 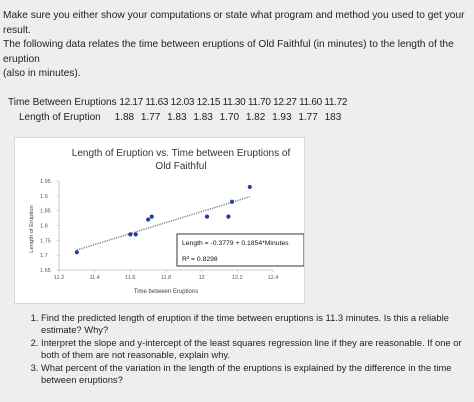 I want to click on instruction-line-3: (also in minutes)., so click(x=42, y=73).